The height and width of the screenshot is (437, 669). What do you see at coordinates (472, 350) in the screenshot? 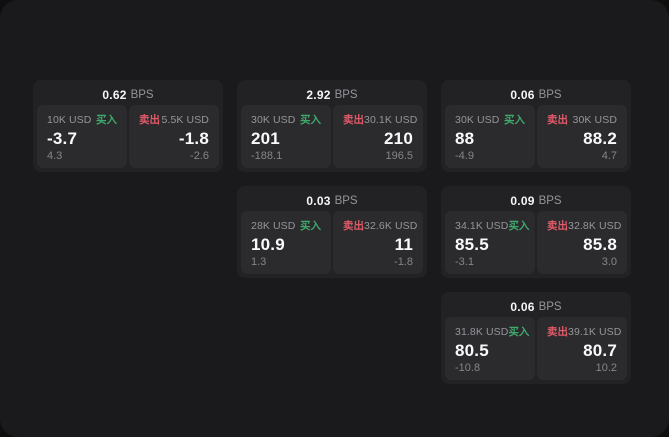
I see `buy-price: 80.5` at bounding box center [472, 350].